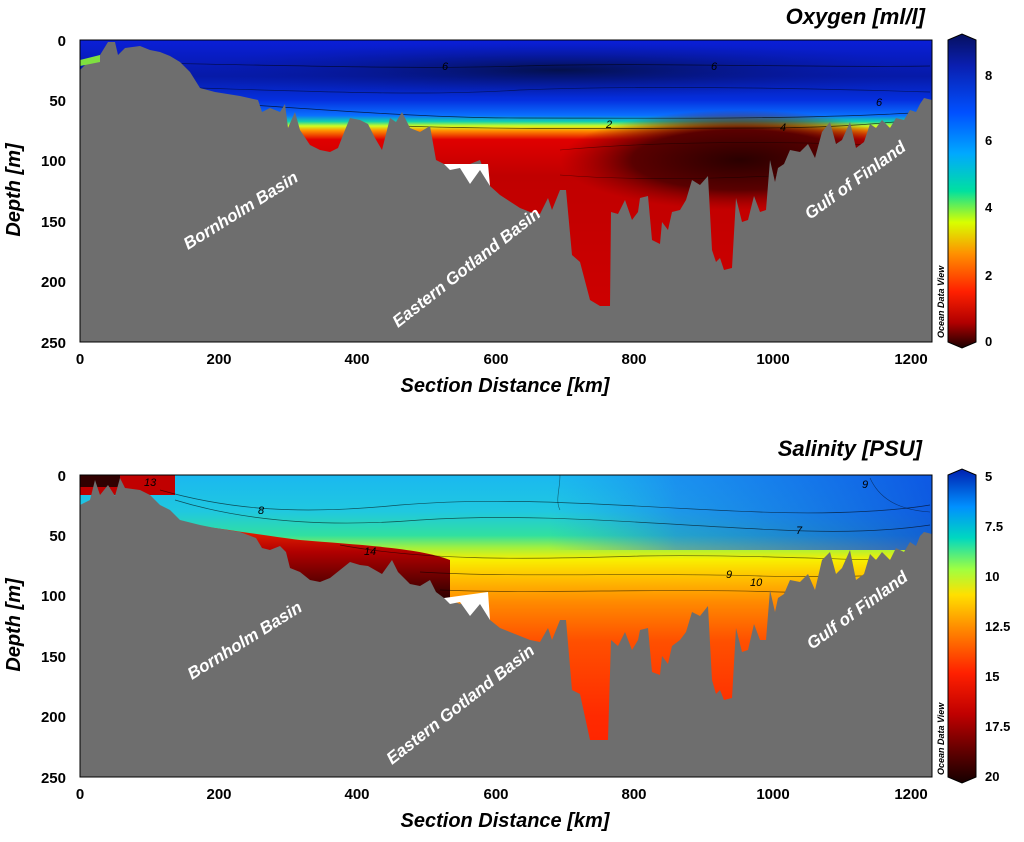 This screenshot has width=1024, height=842. What do you see at coordinates (988, 476) in the screenshot?
I see `colorbar-tick-label: 5` at bounding box center [988, 476].